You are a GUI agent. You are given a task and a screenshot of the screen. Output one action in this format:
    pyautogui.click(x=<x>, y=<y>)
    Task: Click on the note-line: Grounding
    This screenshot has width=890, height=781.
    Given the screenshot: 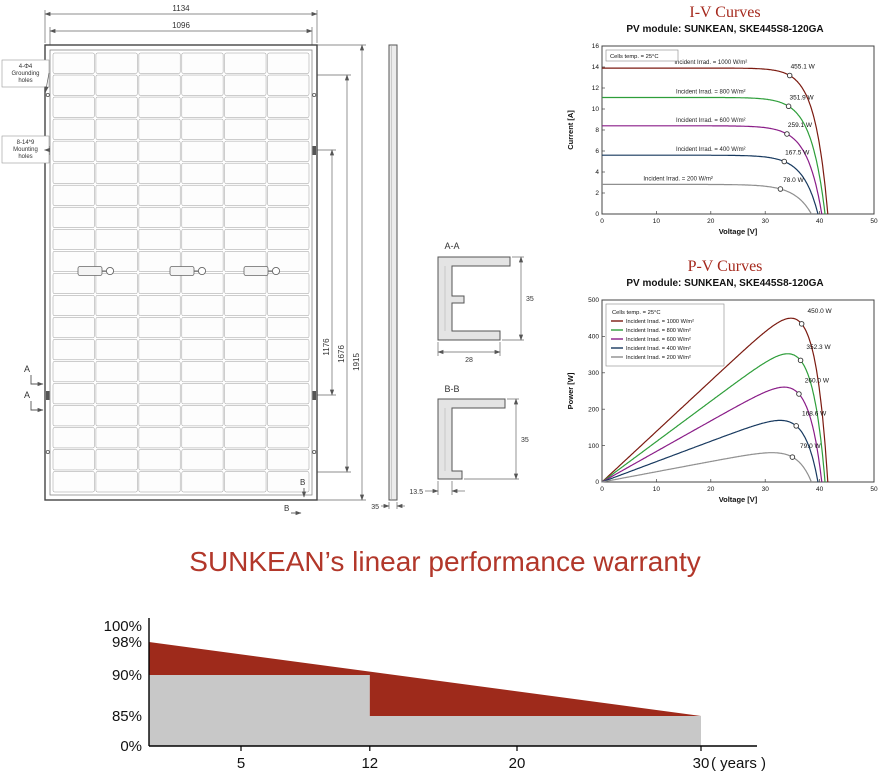 What is the action you would take?
    pyautogui.click(x=25, y=74)
    